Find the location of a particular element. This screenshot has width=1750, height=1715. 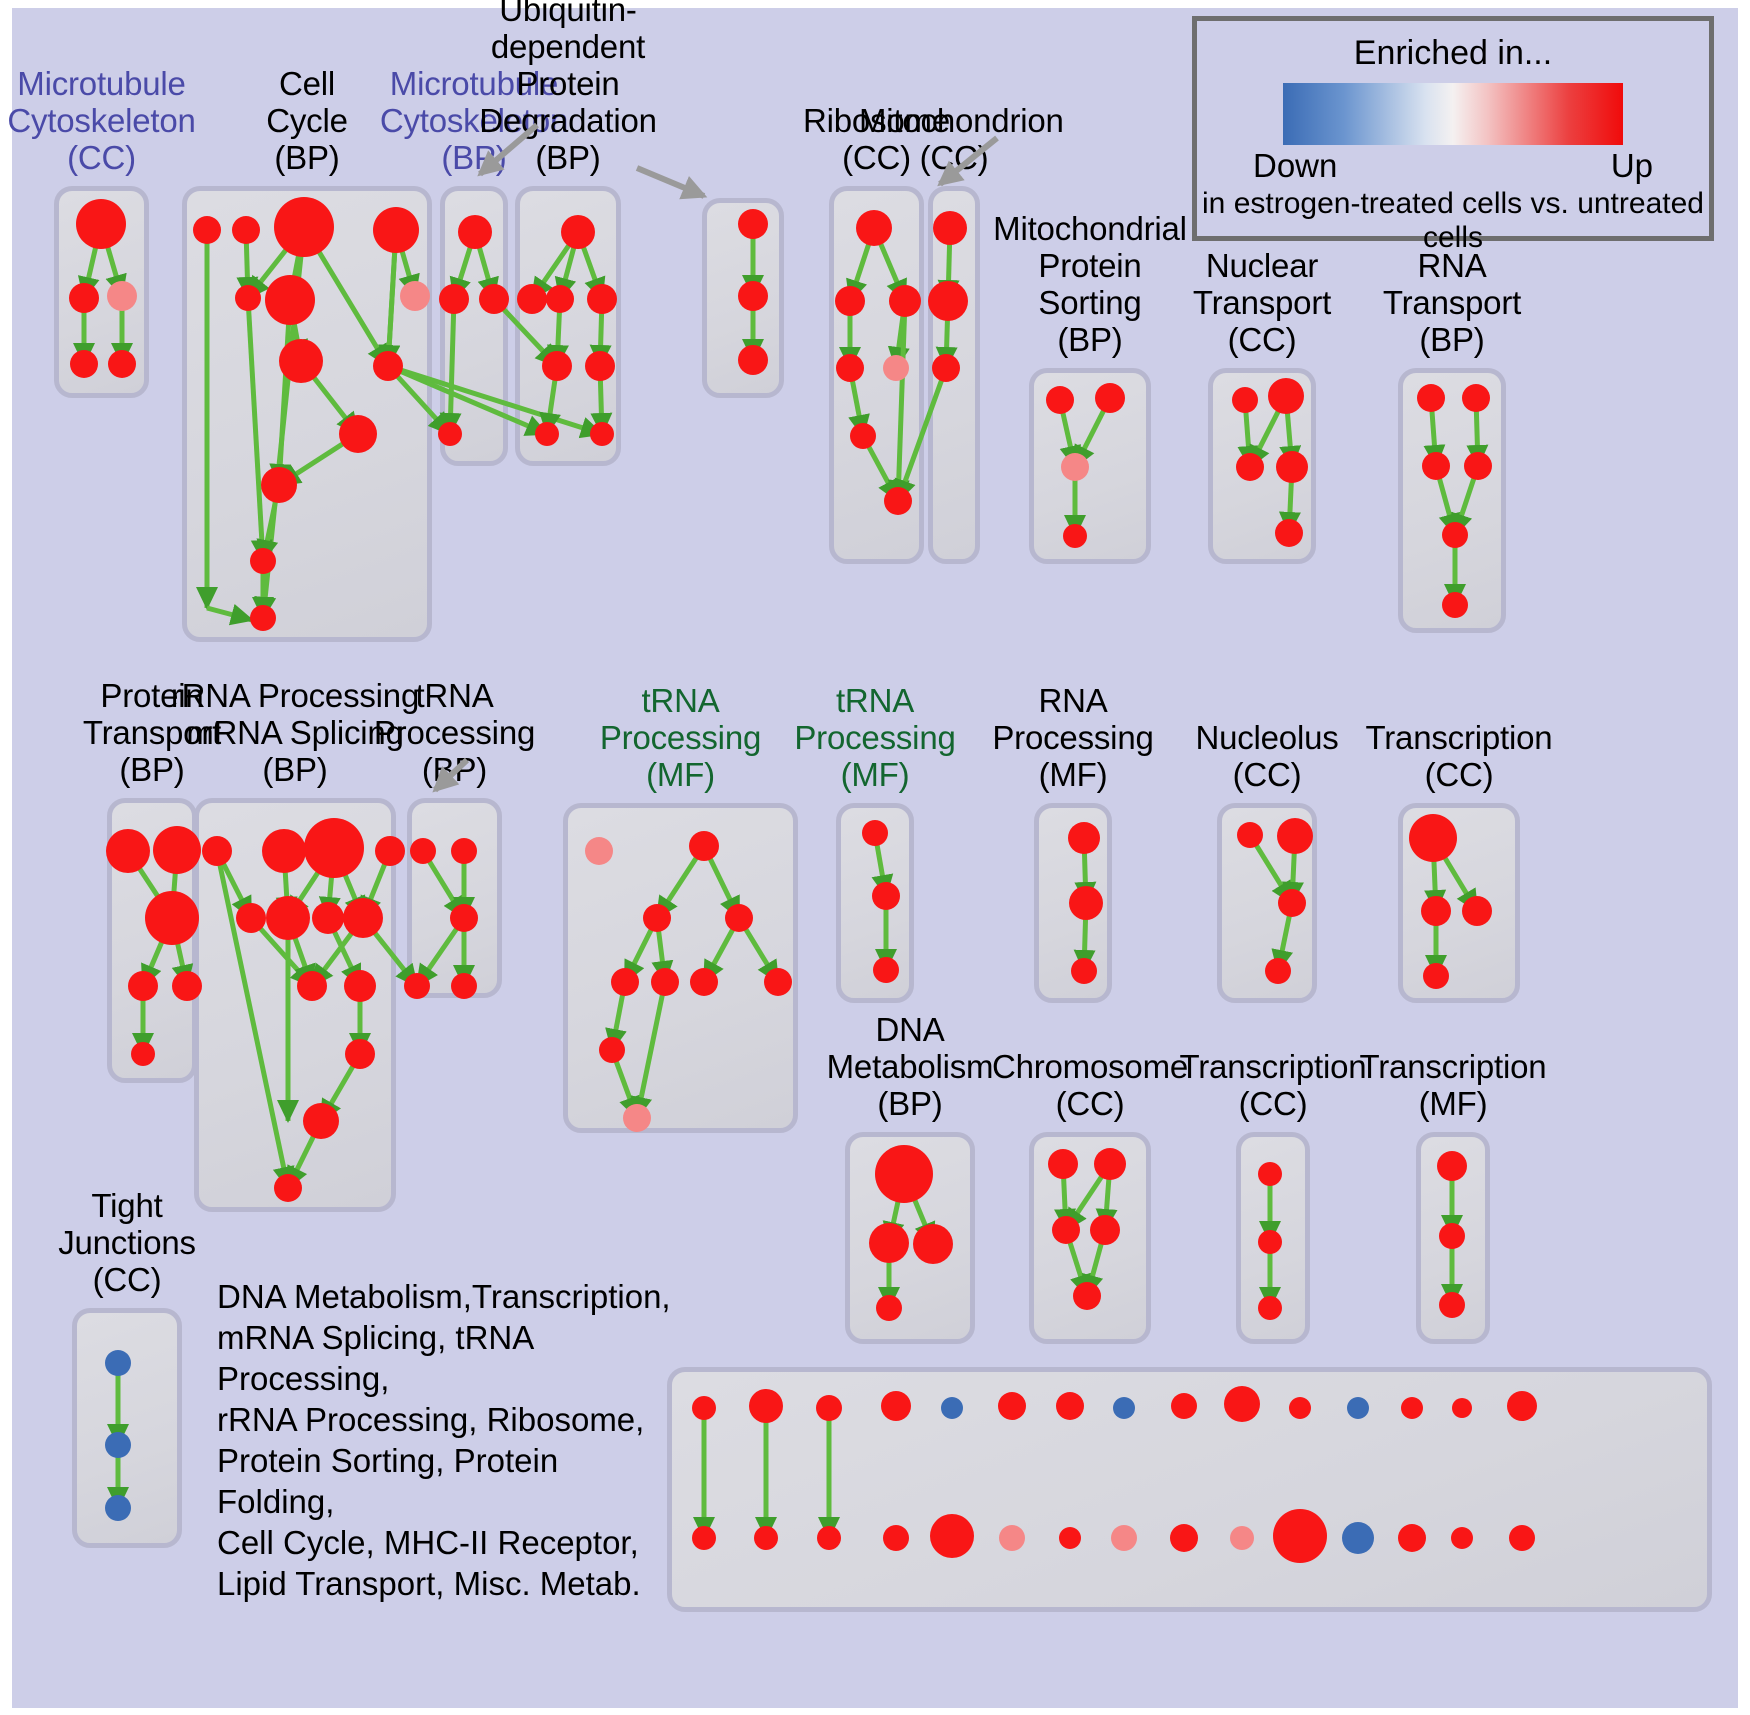

node-nucleolus-cc is located at coordinates (1292, 903).